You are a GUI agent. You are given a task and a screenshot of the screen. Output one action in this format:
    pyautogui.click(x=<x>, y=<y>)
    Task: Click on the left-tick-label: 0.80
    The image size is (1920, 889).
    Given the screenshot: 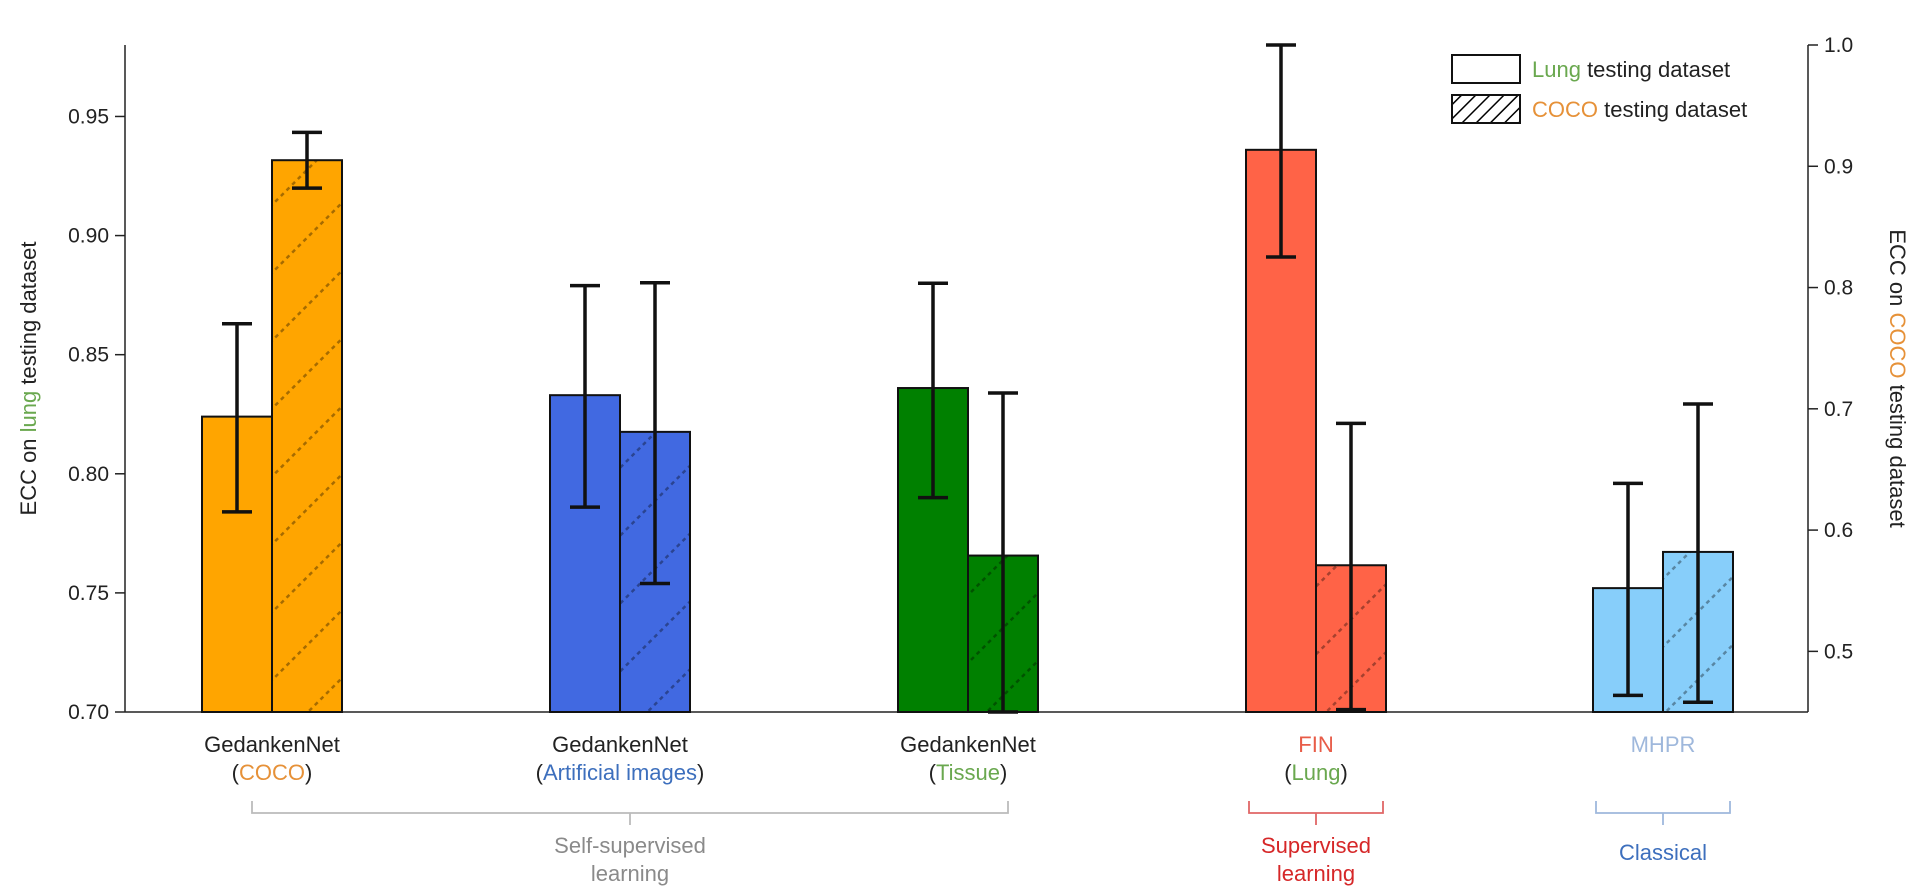 What is the action you would take?
    pyautogui.click(x=88, y=474)
    